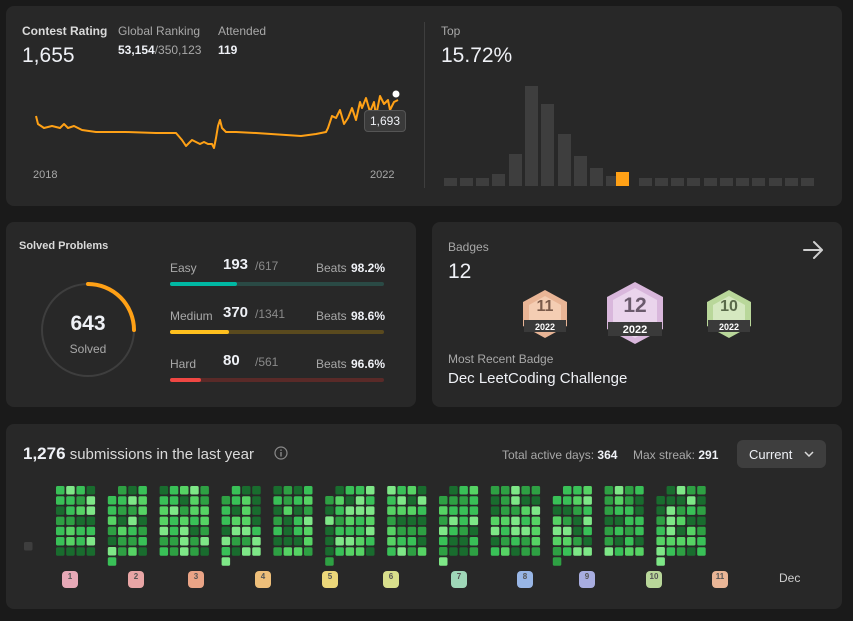 Image resolution: width=853 pixels, height=621 pixels. What do you see at coordinates (196, 579) in the screenshot?
I see `month-badge-icon: 3` at bounding box center [196, 579].